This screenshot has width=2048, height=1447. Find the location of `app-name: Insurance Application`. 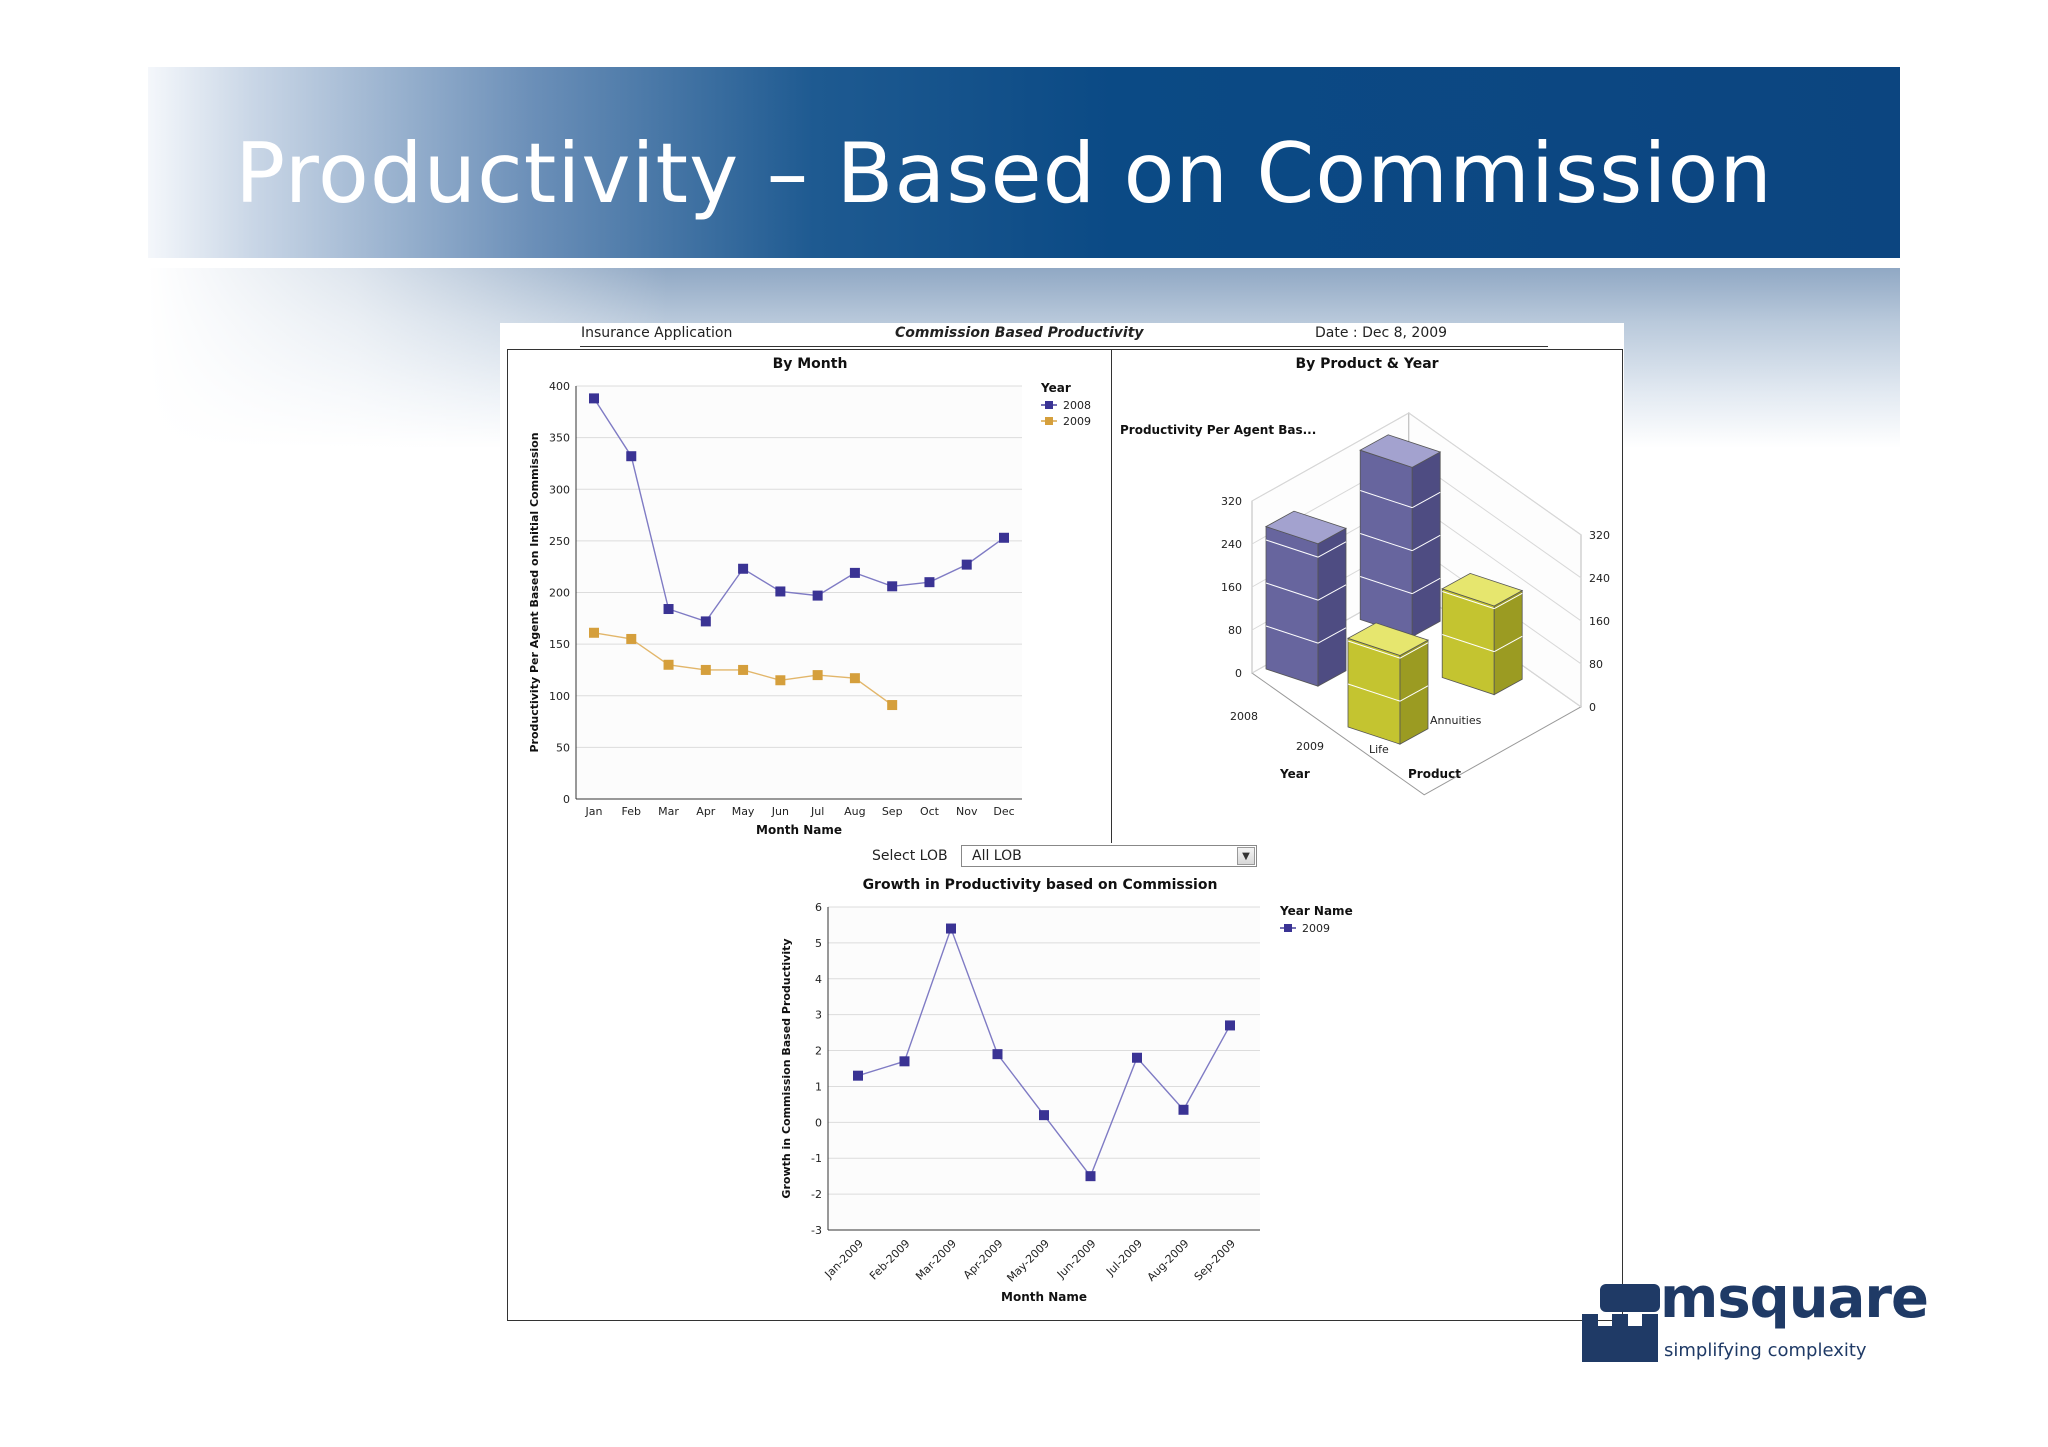

app-name: Insurance Application is located at coordinates (657, 333).